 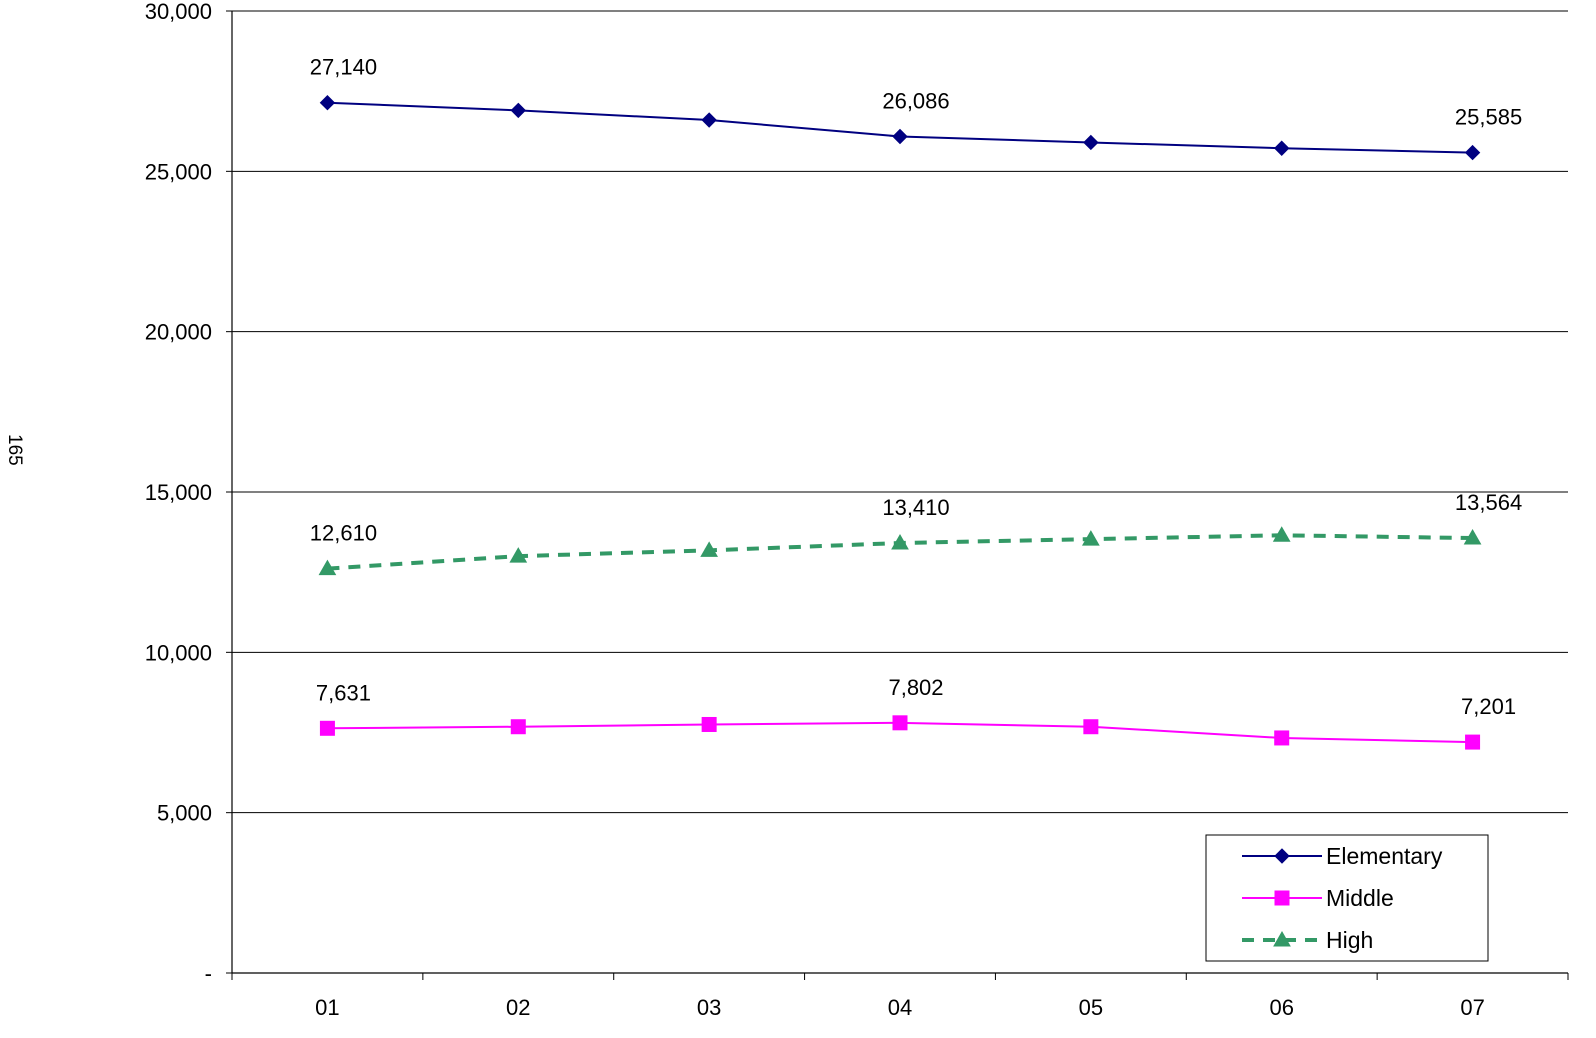 What do you see at coordinates (915, 687) in the screenshot?
I see `data-label-middle: 7,802` at bounding box center [915, 687].